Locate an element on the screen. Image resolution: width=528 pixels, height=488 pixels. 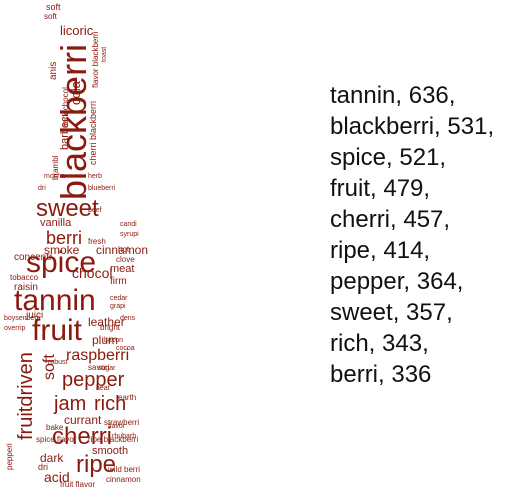
entry-word: rich is located at coordinates (349, 343).